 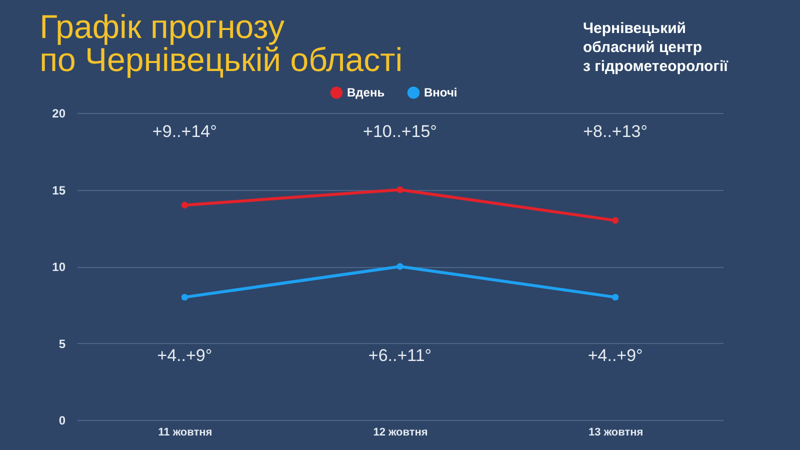 I want to click on legend-label: Вночі, so click(x=441, y=93).